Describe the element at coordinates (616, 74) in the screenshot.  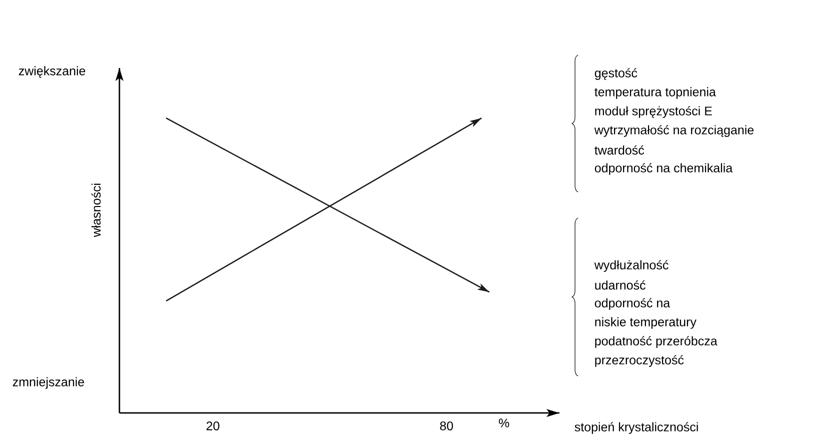
I see `text: gęstość` at that location.